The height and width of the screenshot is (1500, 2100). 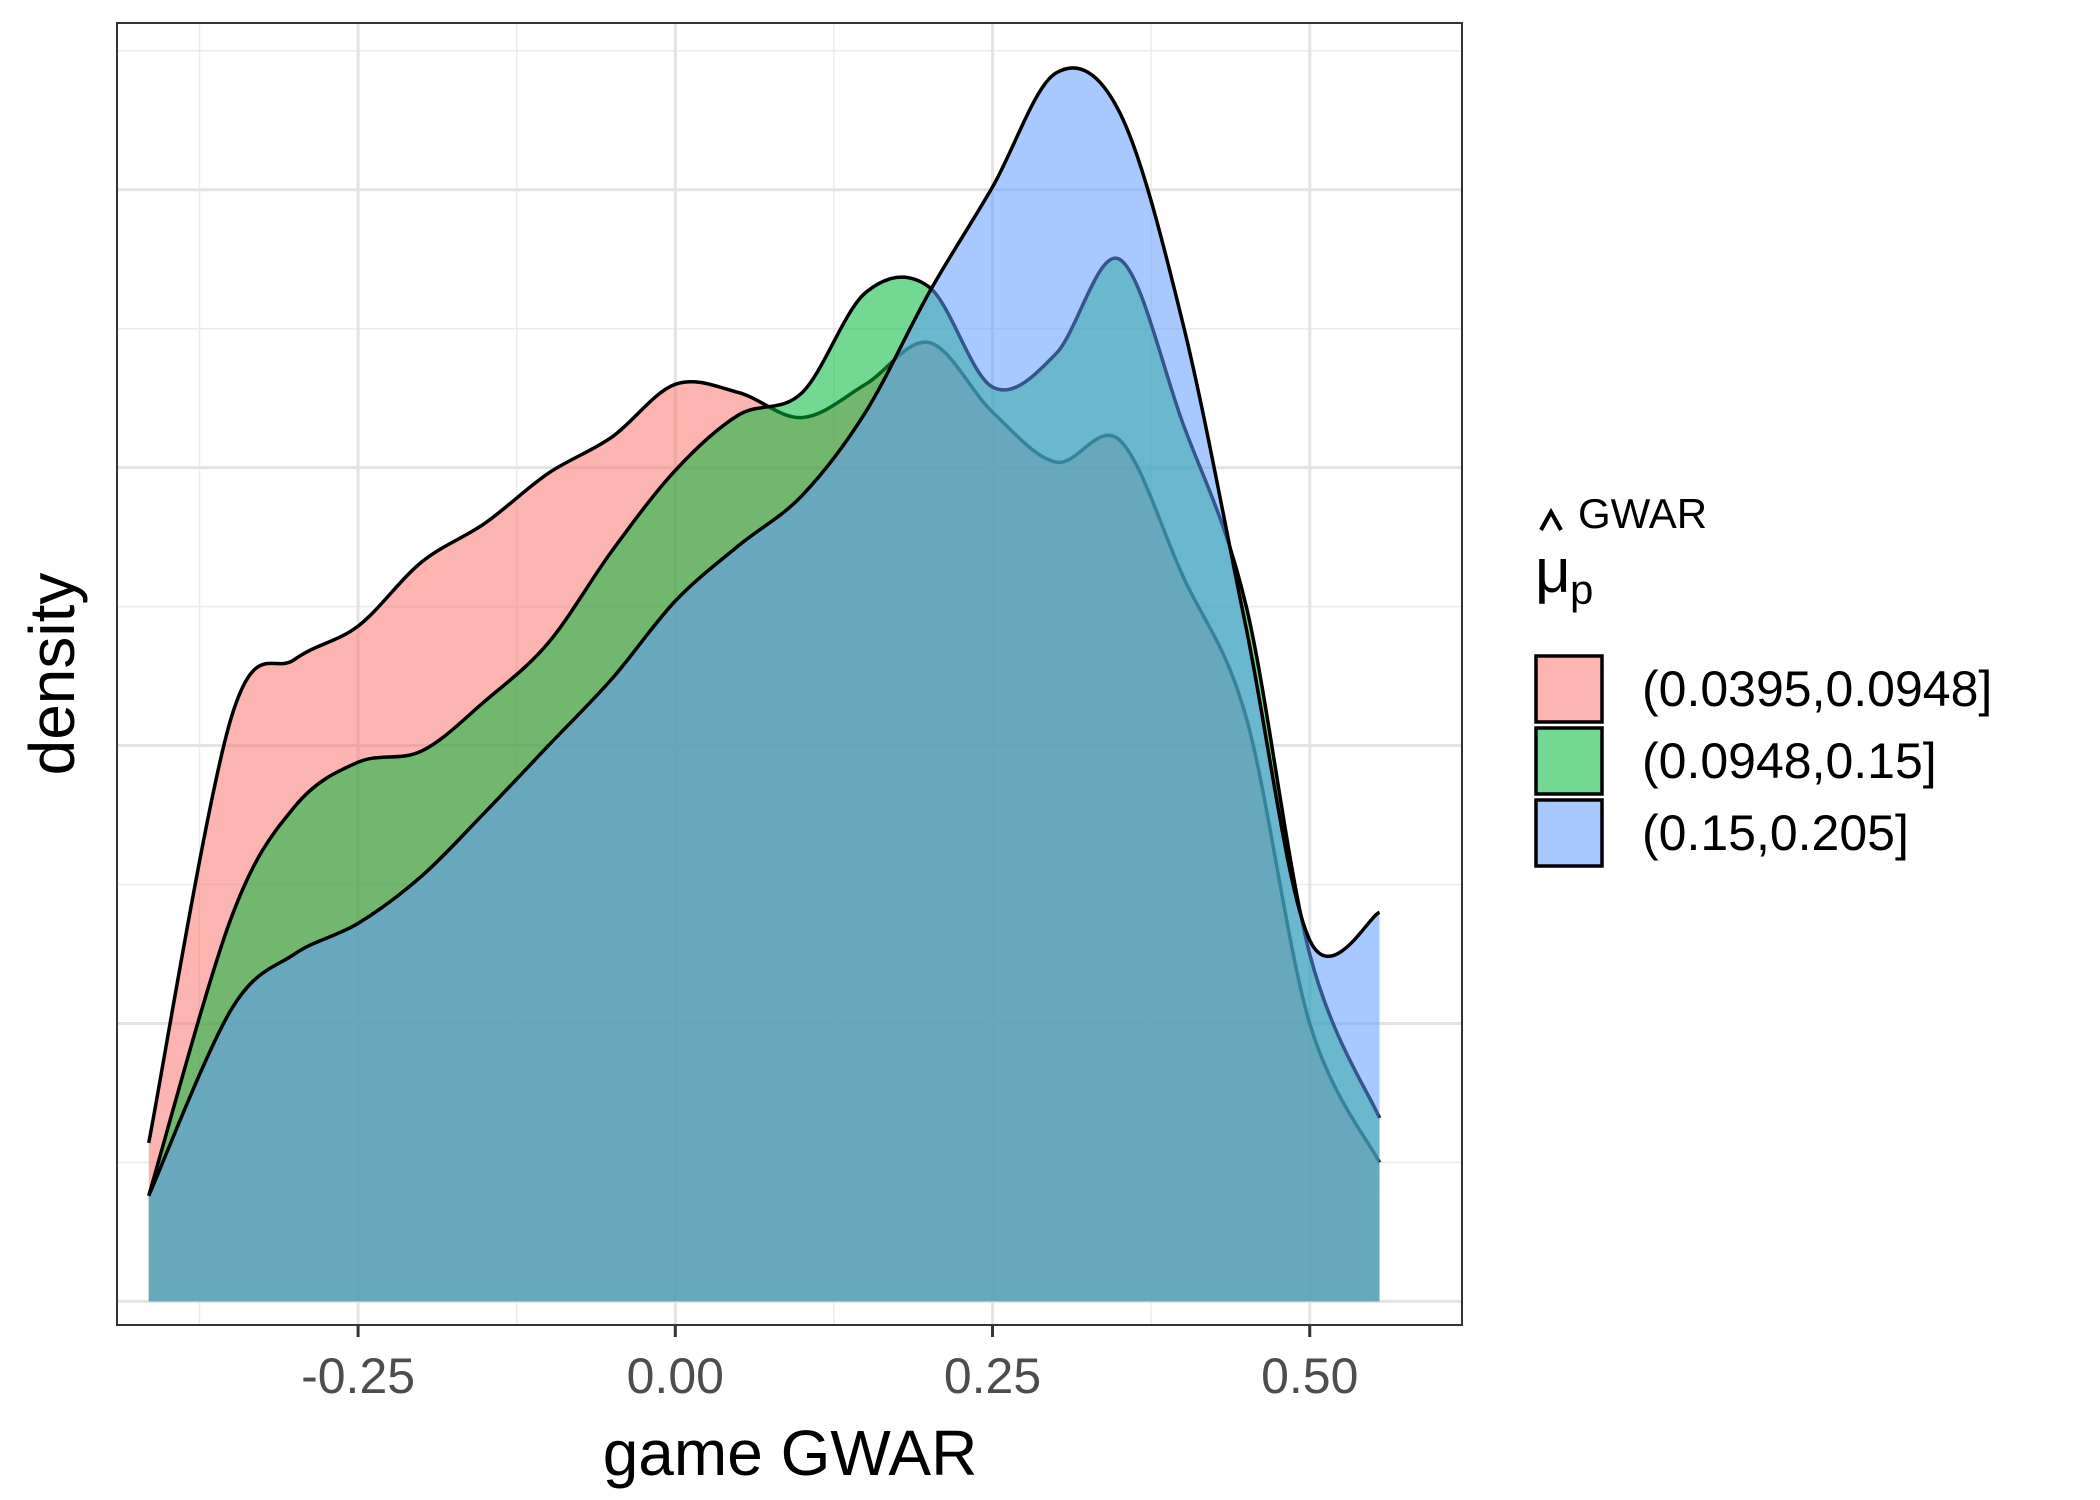 I want to click on legend-item: (0.0948,0.15], so click(x=1735, y=761).